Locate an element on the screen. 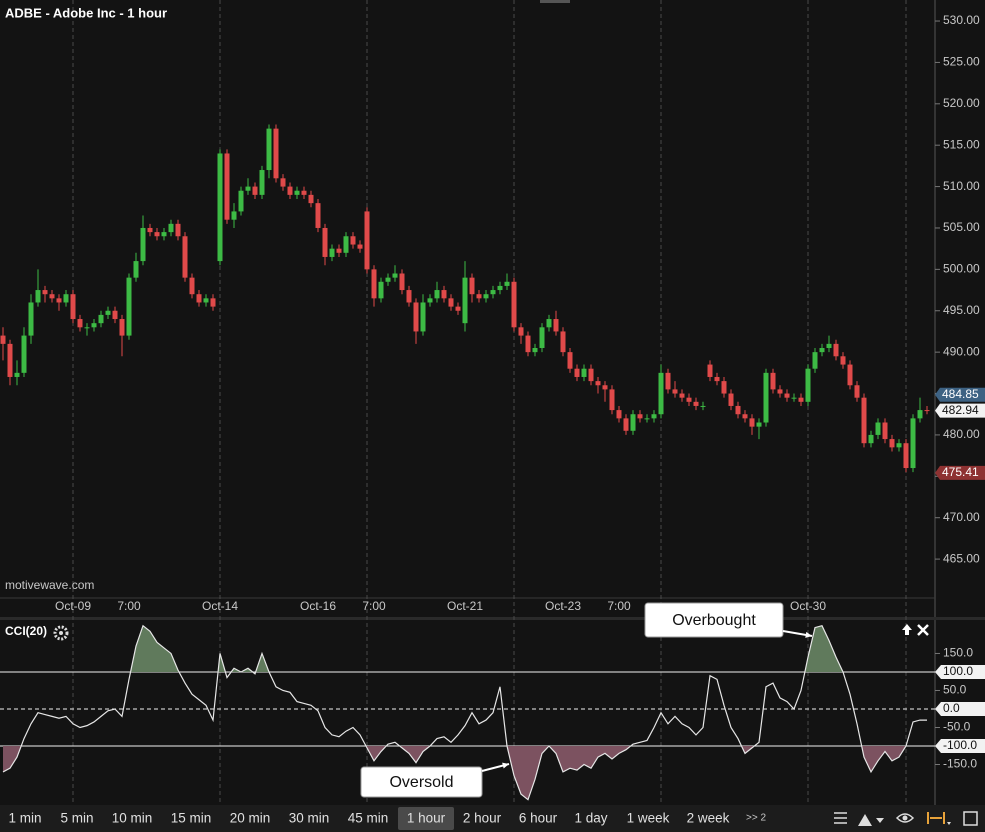  menu-icon is located at coordinates (840, 818).